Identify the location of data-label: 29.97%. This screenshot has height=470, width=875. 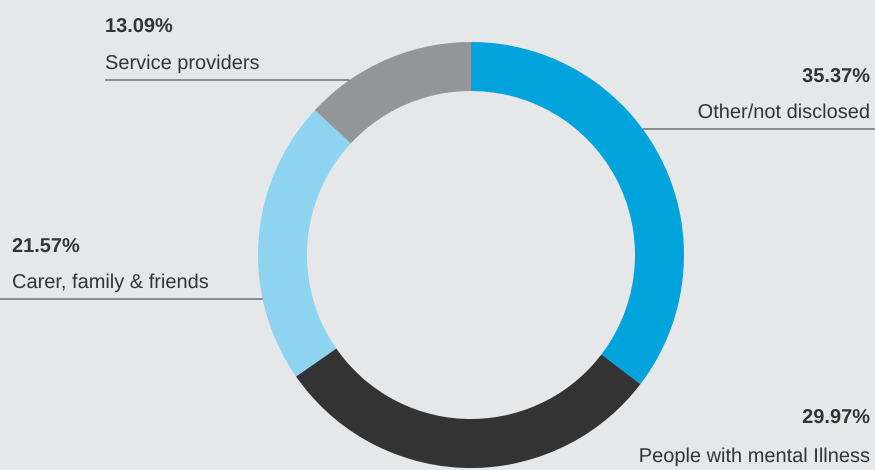
(836, 417).